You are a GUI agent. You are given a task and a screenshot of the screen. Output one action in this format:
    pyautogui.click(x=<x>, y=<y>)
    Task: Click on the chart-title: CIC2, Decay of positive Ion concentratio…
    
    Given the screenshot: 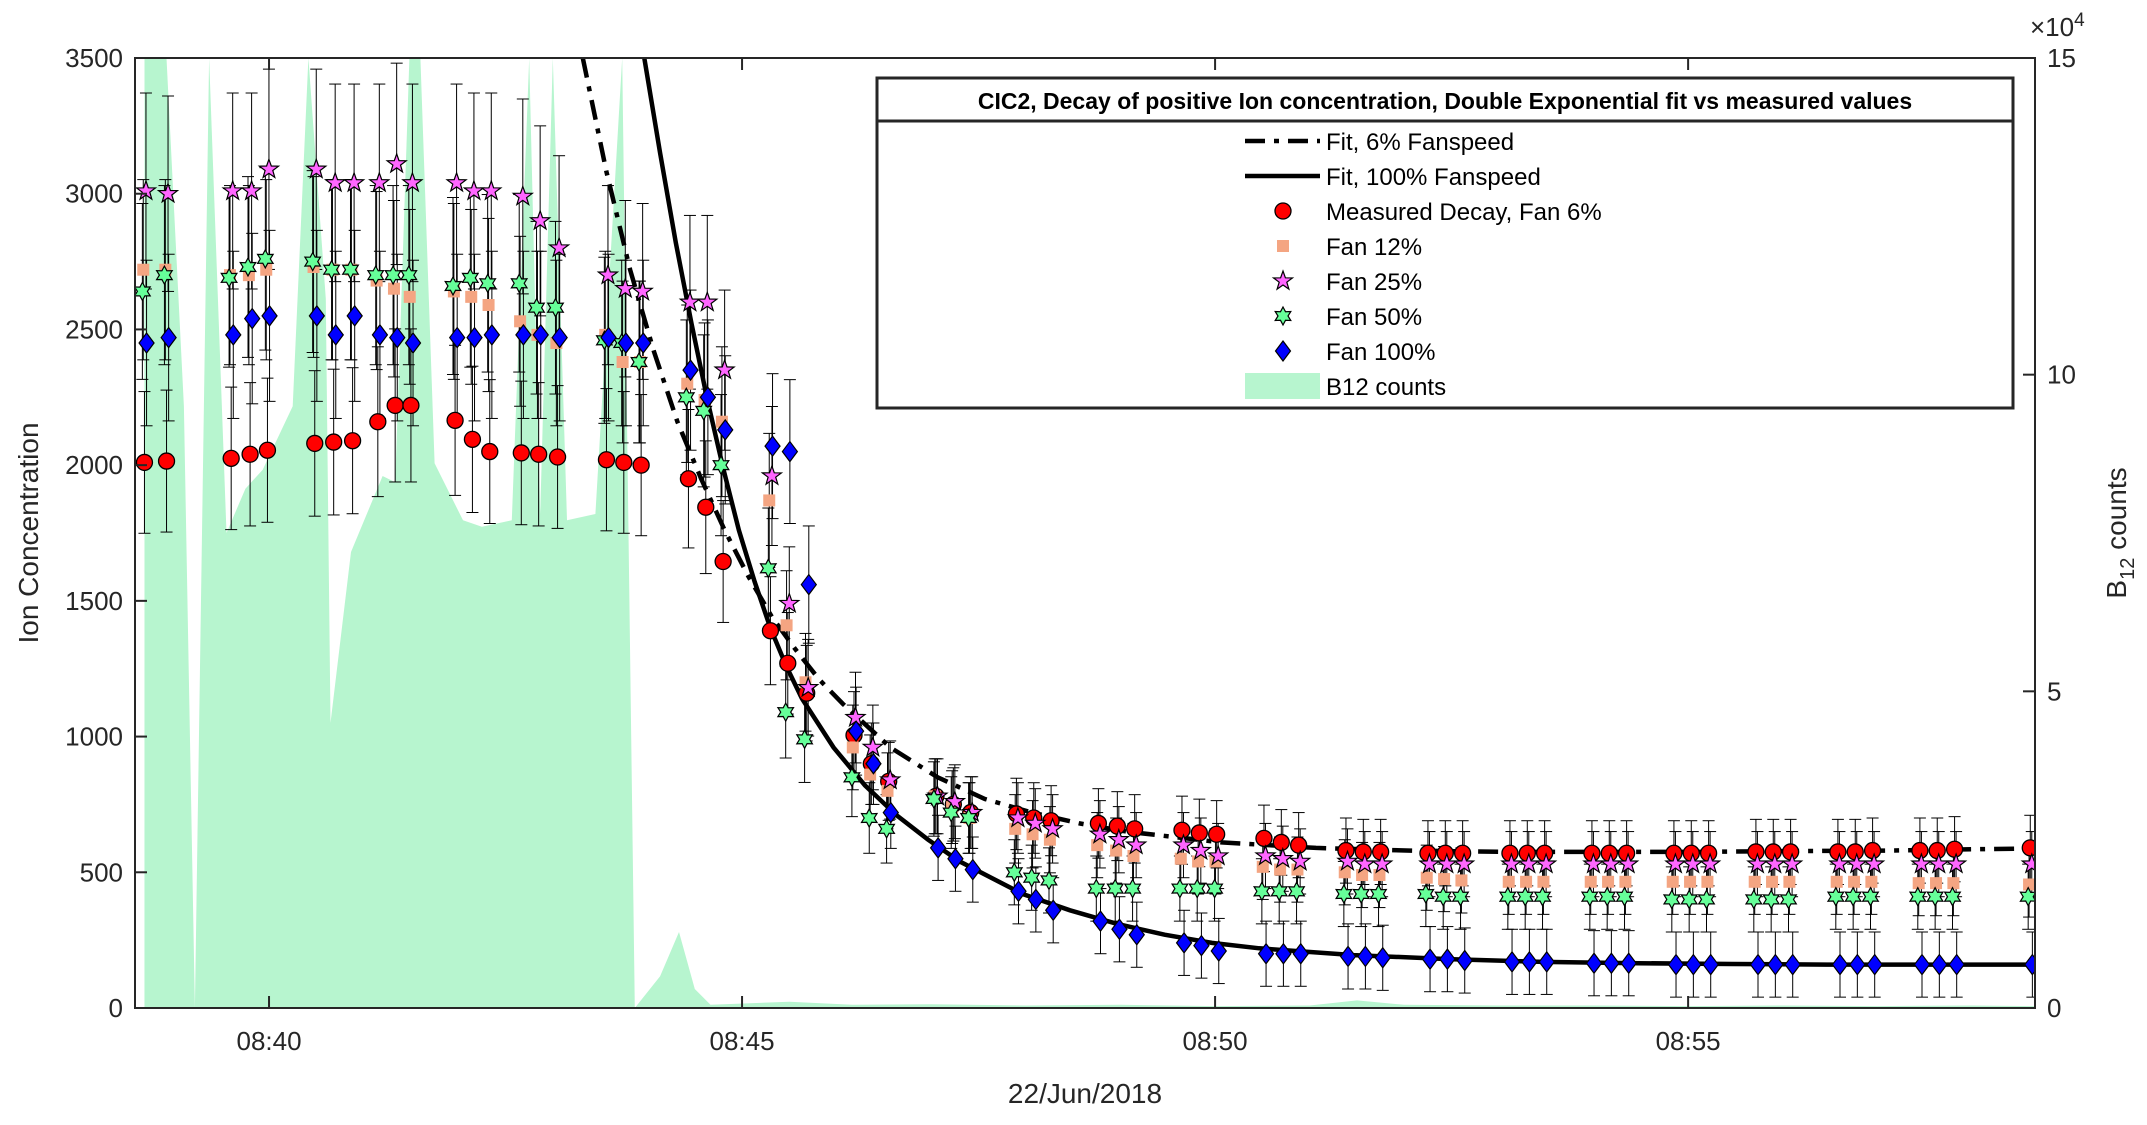 What is the action you would take?
    pyautogui.click(x=1445, y=101)
    